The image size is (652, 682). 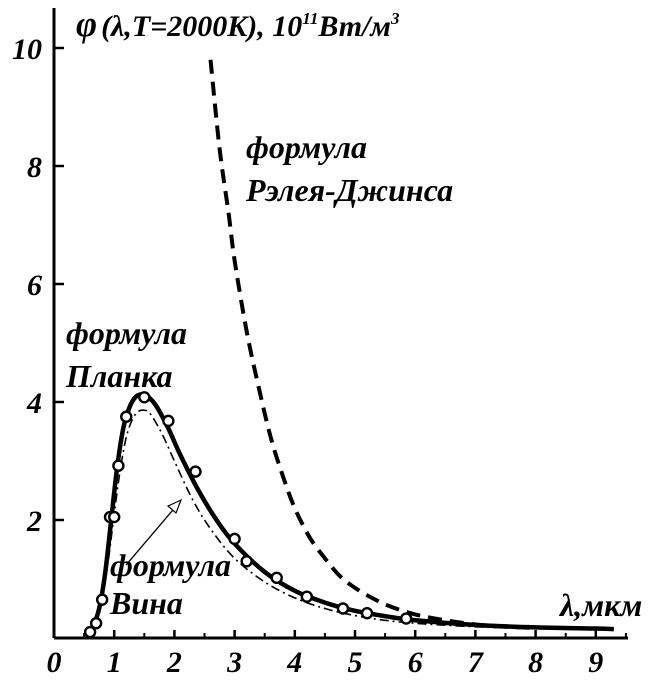 I want to click on x-tick-label: 5, so click(x=355, y=662).